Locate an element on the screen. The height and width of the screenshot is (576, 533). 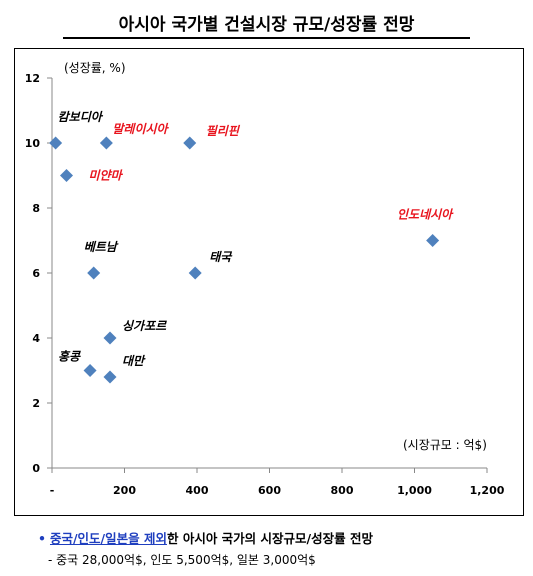
x-tick-label: 1,200 is located at coordinates (487, 490).